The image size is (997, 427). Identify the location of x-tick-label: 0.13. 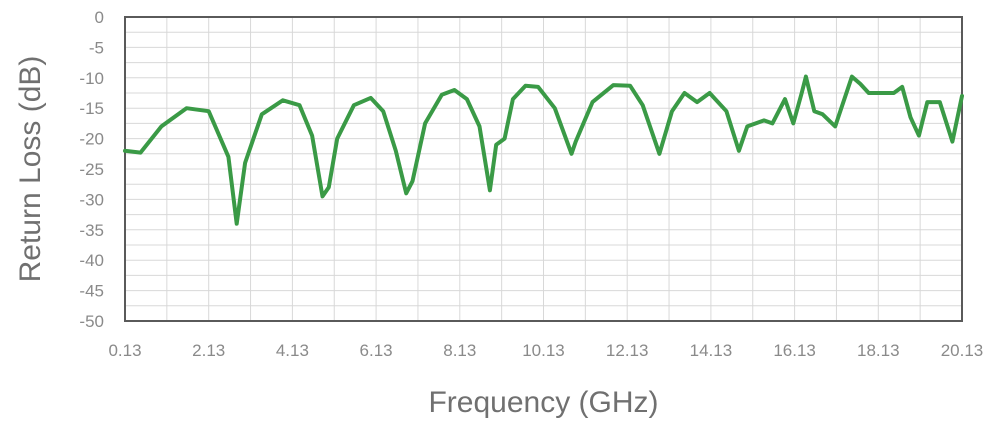
(124, 350).